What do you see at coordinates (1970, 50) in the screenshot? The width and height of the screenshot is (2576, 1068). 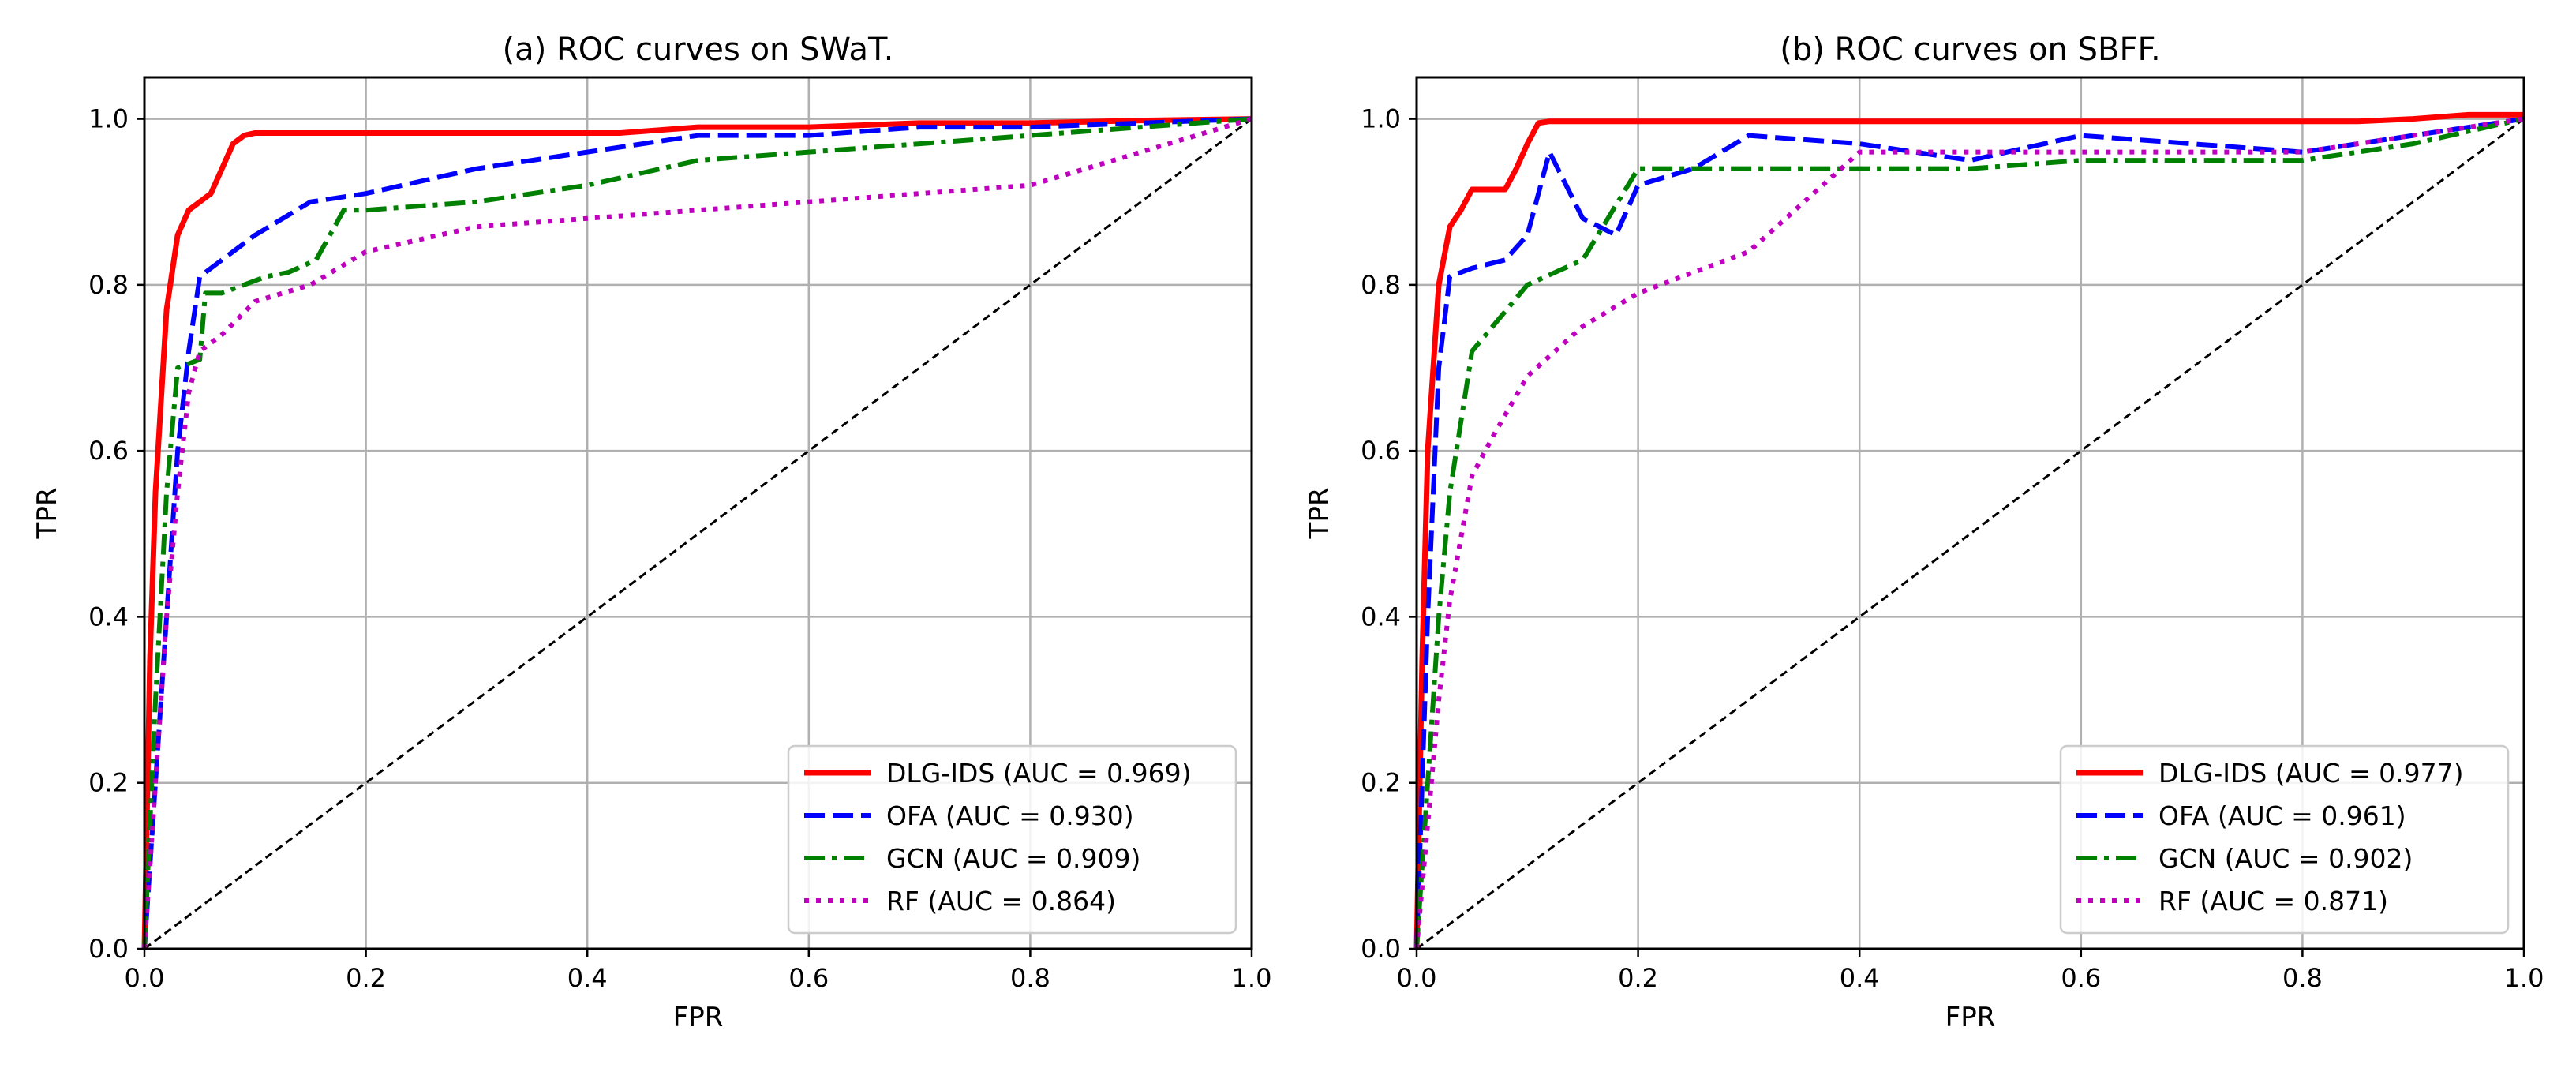 I see `chart-title: (b) ROC curves on SBFF.` at bounding box center [1970, 50].